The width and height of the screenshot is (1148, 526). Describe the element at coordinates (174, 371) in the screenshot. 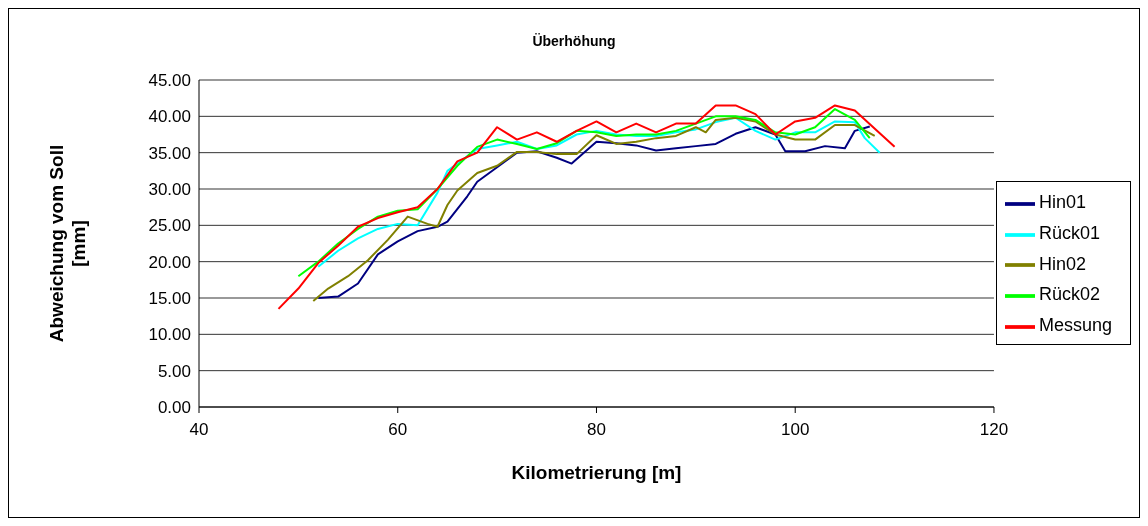

I see `y-tick-label: 5.00` at that location.